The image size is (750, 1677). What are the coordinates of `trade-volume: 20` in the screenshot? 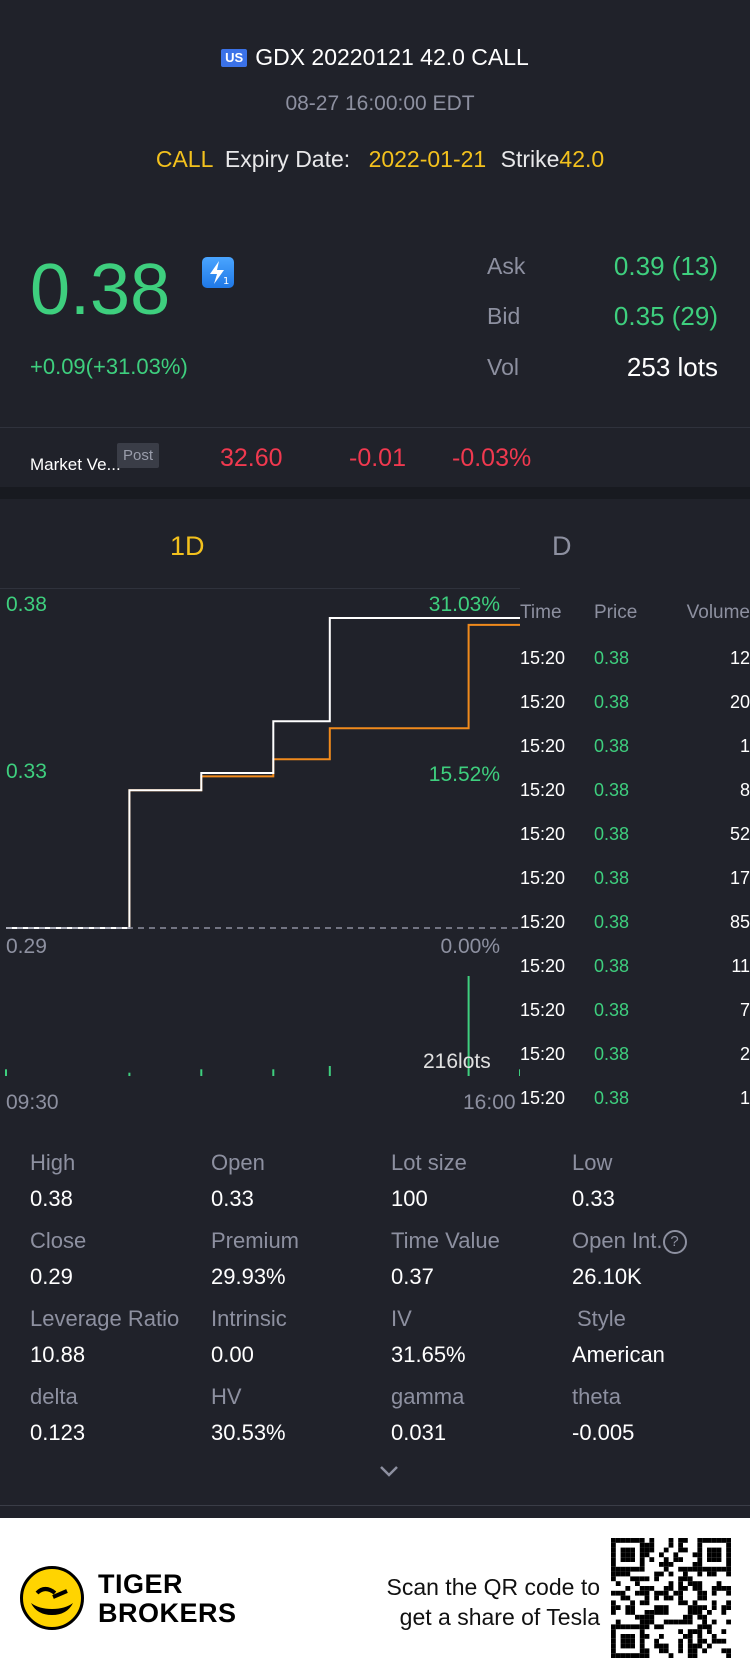 It's located at (739, 702).